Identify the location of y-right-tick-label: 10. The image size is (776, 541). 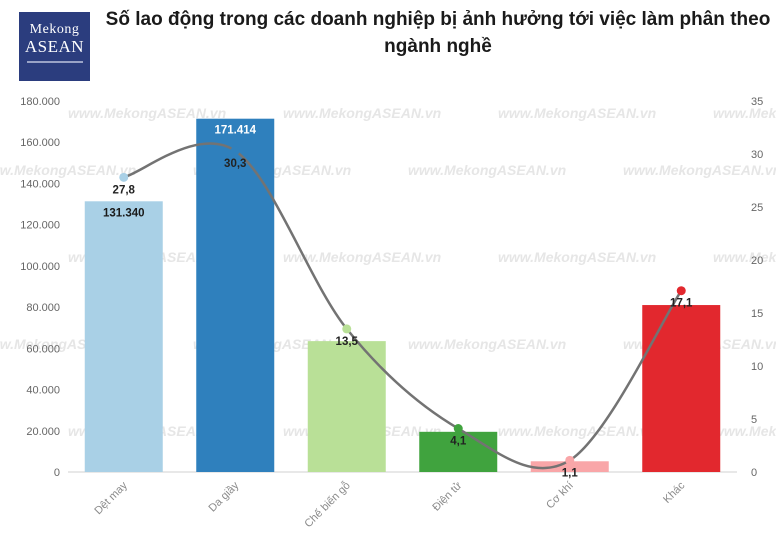
(757, 367).